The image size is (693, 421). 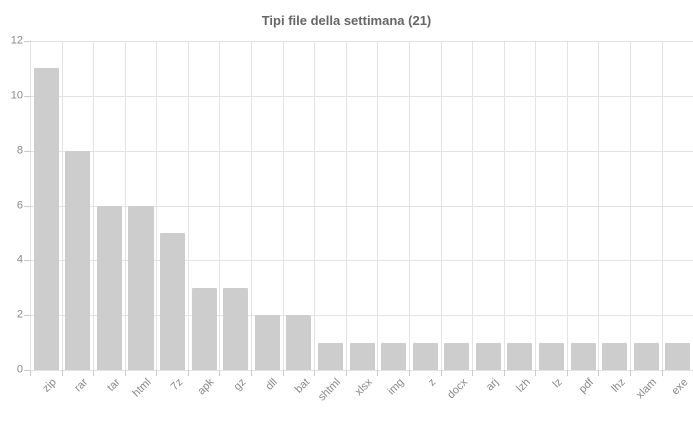 I want to click on x-axis-label: pdf, so click(x=586, y=386).